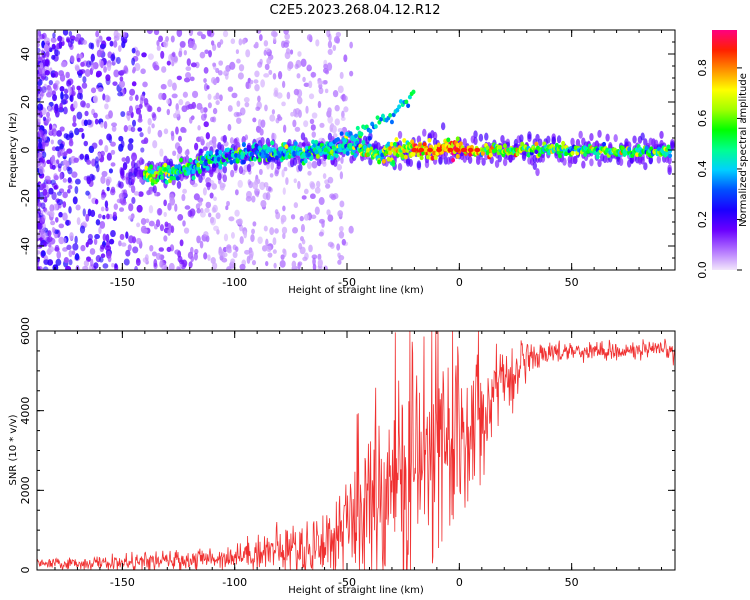 This screenshot has width=750, height=600. I want to click on snr-xlabel: Height of straight line (km), so click(356, 590).